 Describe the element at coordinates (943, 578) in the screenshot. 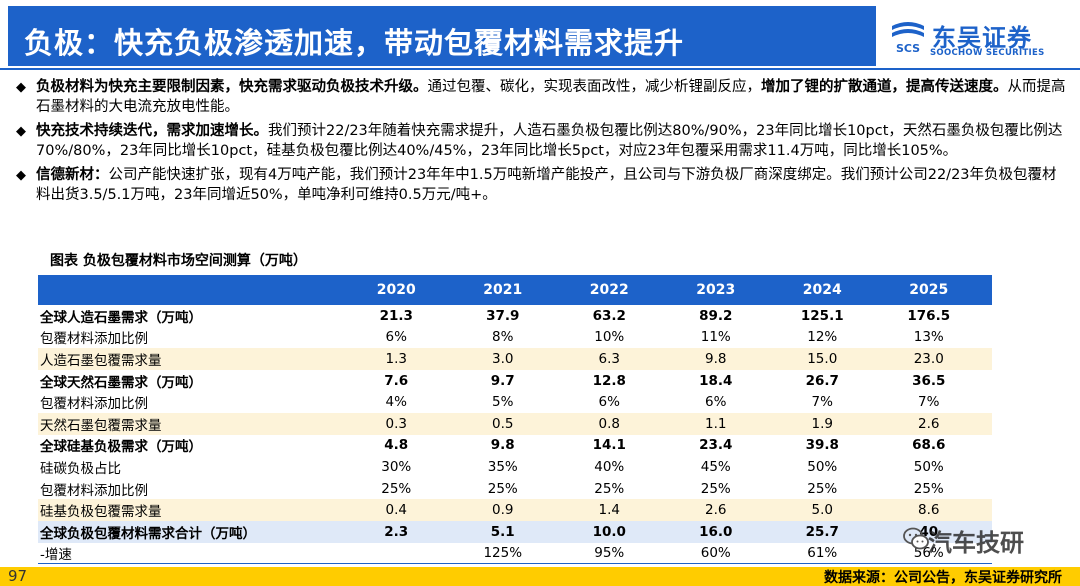

I see `data-source: 数据来源：公司公告，东吴证券研究所` at that location.